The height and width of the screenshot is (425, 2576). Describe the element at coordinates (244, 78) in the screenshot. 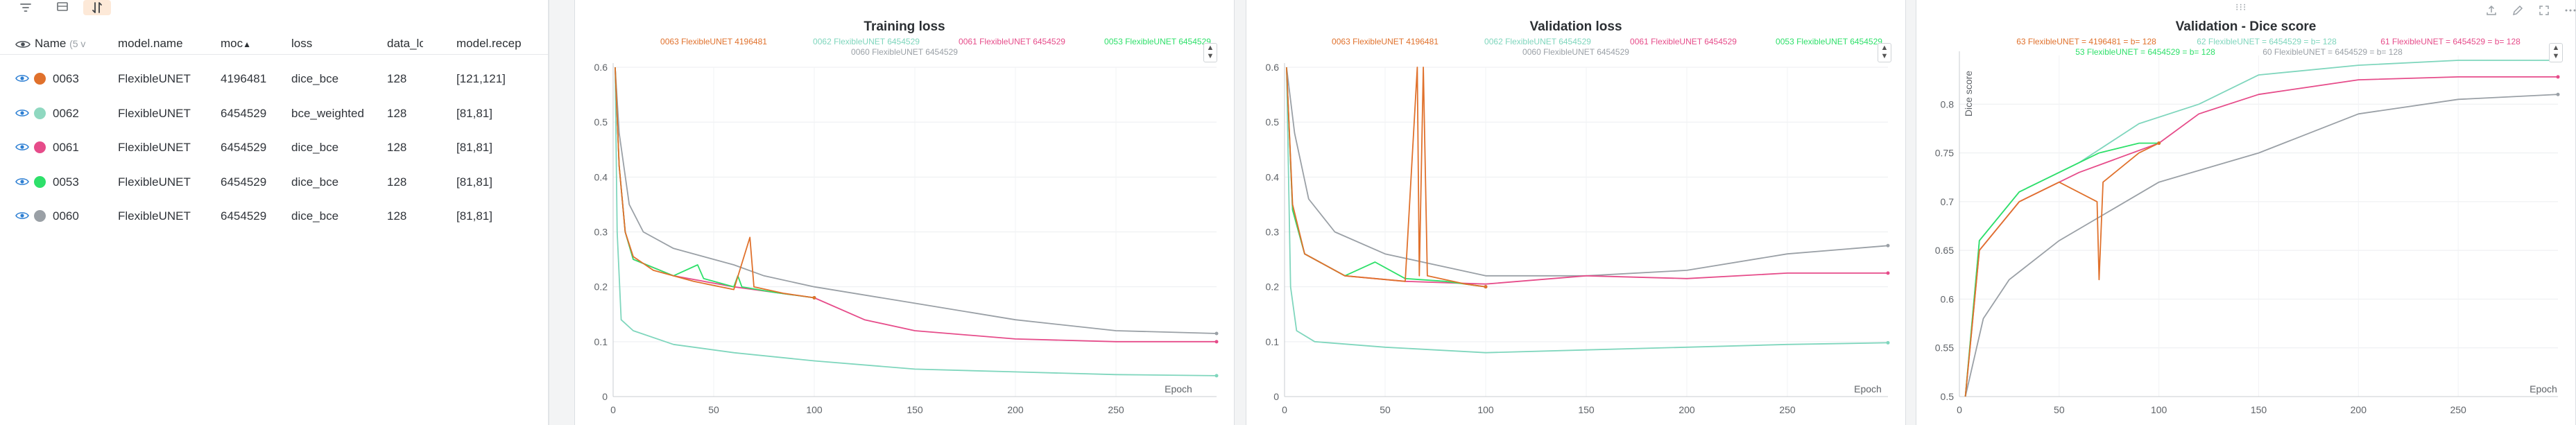

I see `moc-cell: 4196481` at that location.